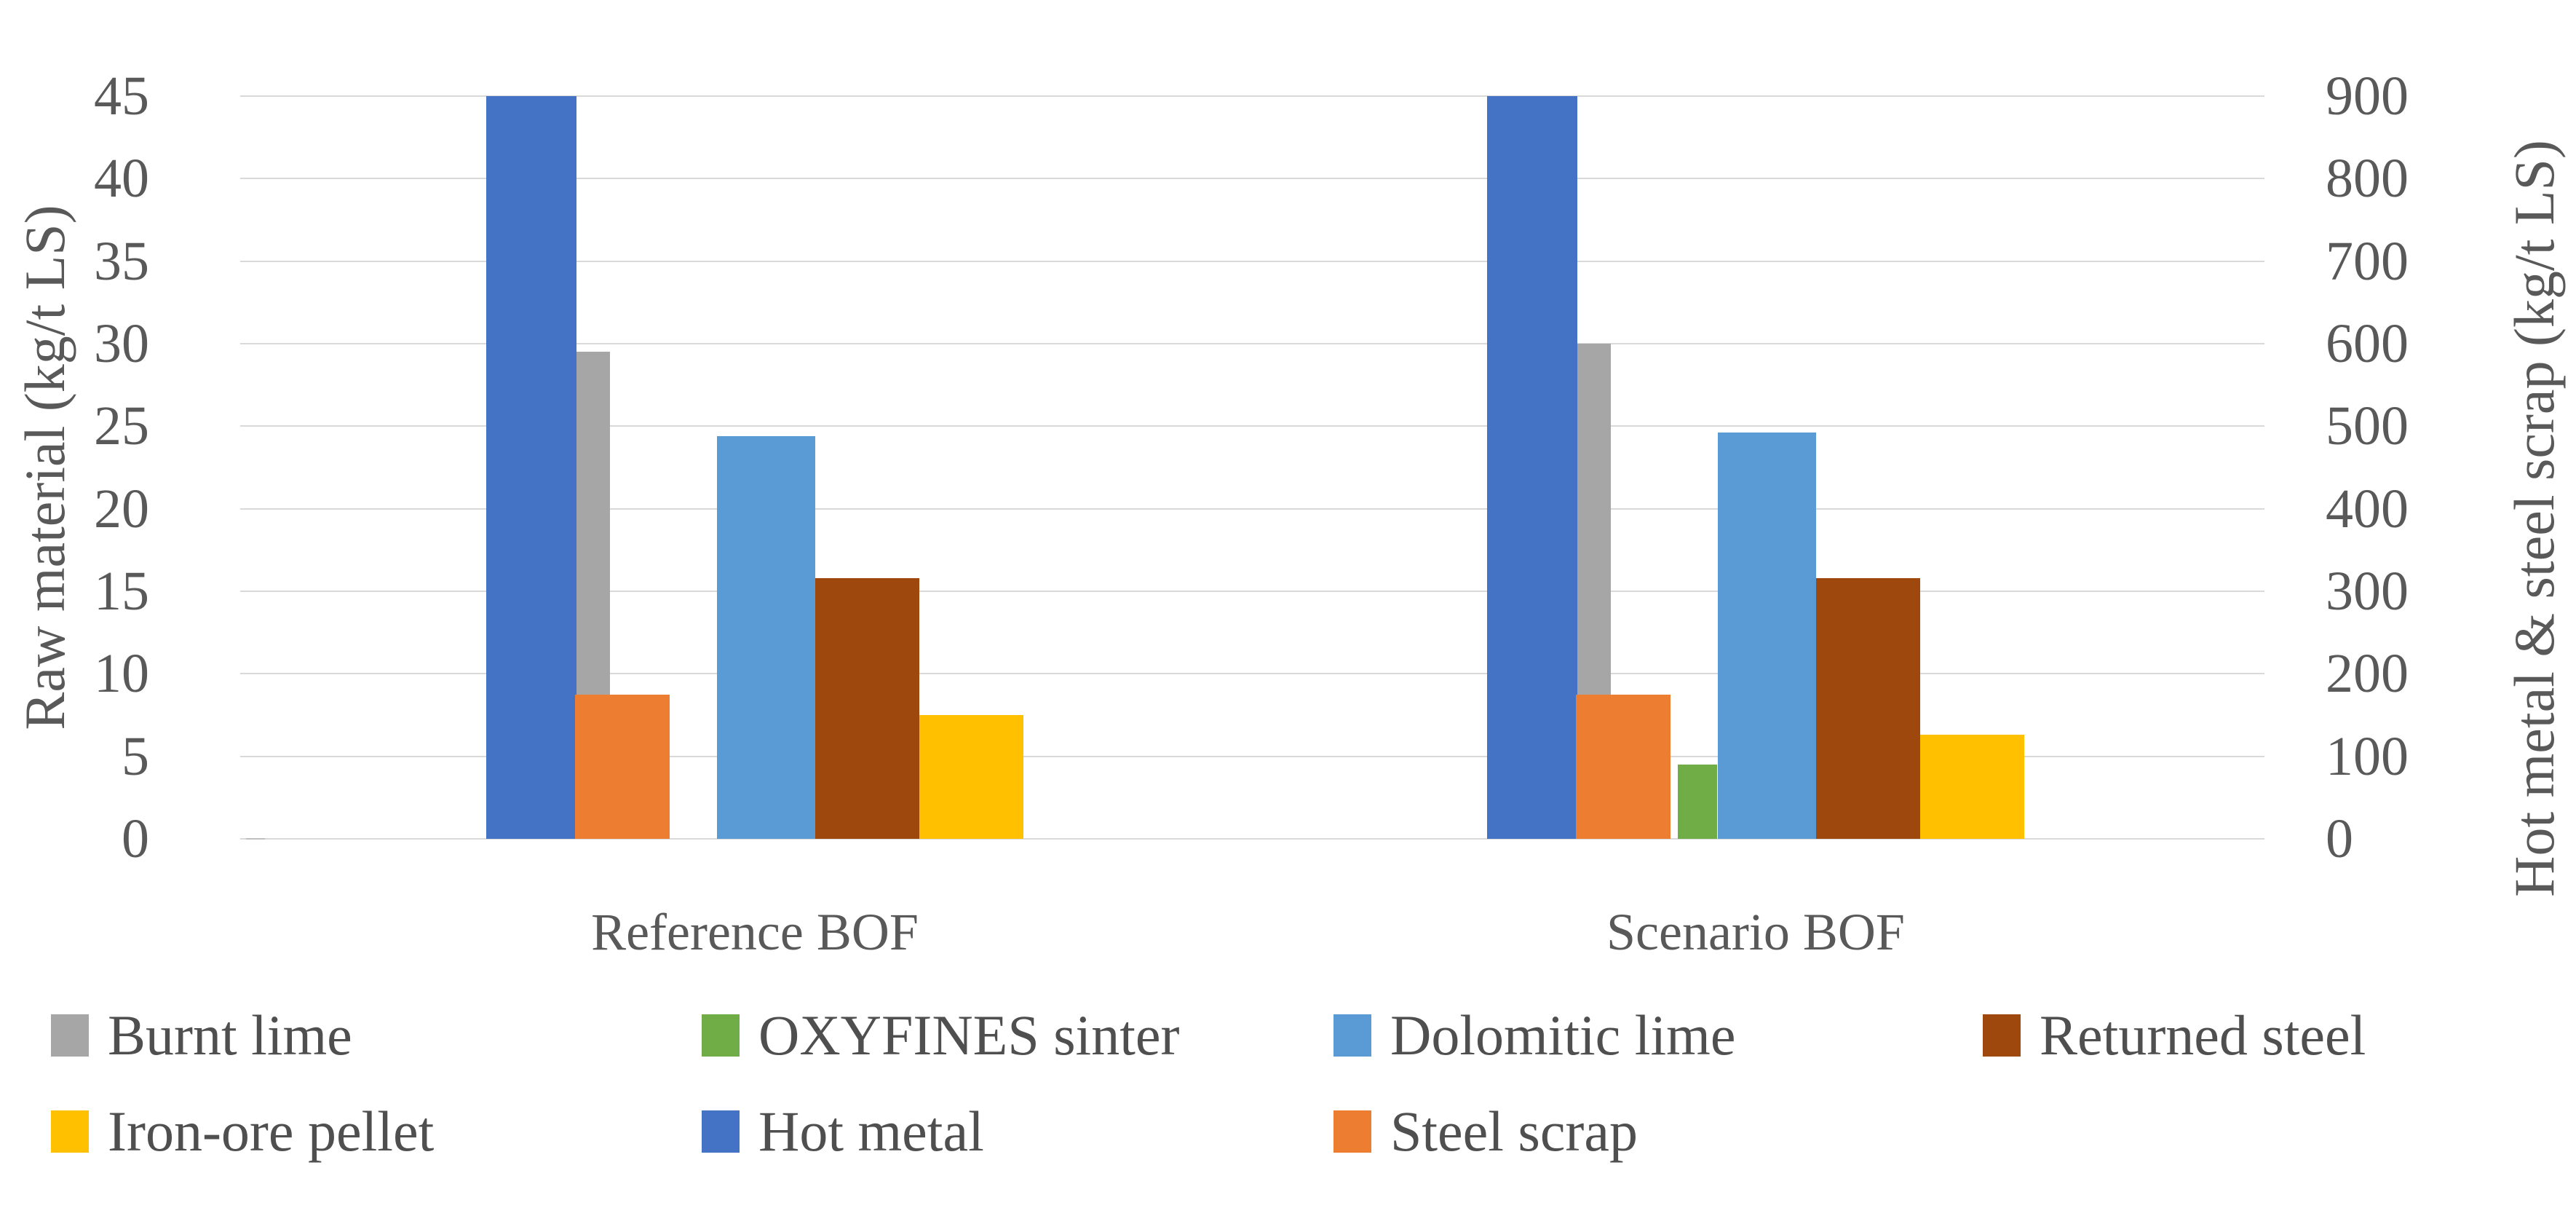 This screenshot has width=2576, height=1208. Describe the element at coordinates (1697, 802) in the screenshot. I see `bar-oxyfines-sinter-scenario` at that location.